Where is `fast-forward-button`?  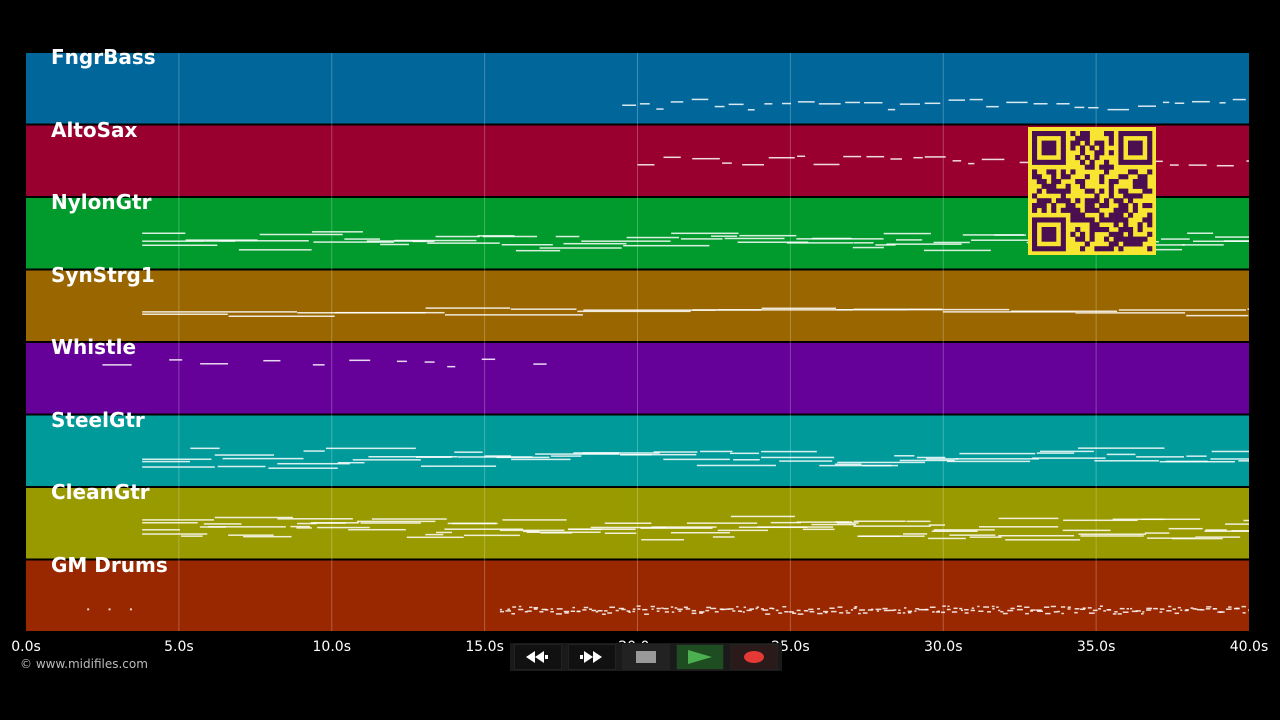 fast-forward-button is located at coordinates (592, 657).